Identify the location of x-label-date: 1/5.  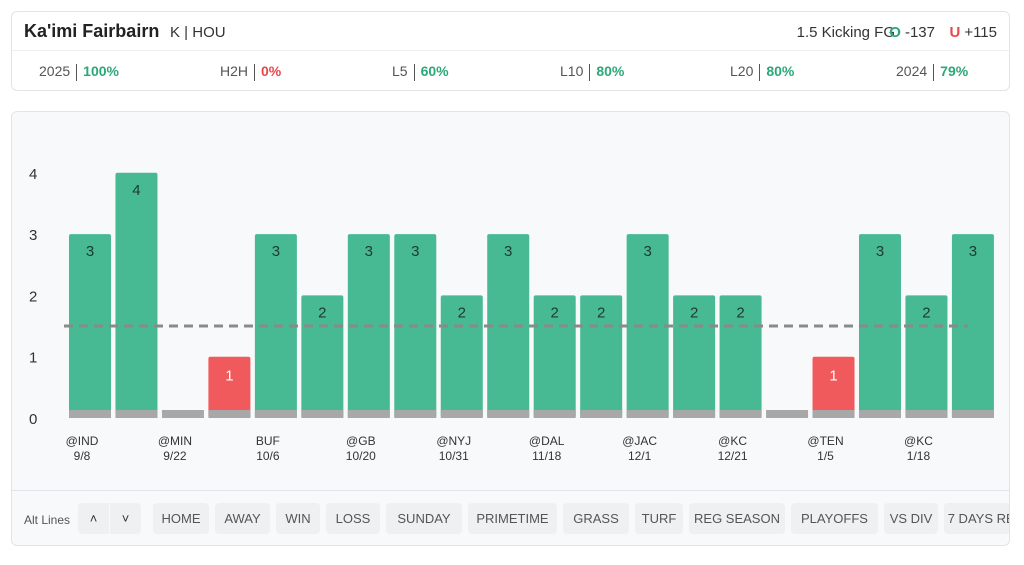
(825, 456).